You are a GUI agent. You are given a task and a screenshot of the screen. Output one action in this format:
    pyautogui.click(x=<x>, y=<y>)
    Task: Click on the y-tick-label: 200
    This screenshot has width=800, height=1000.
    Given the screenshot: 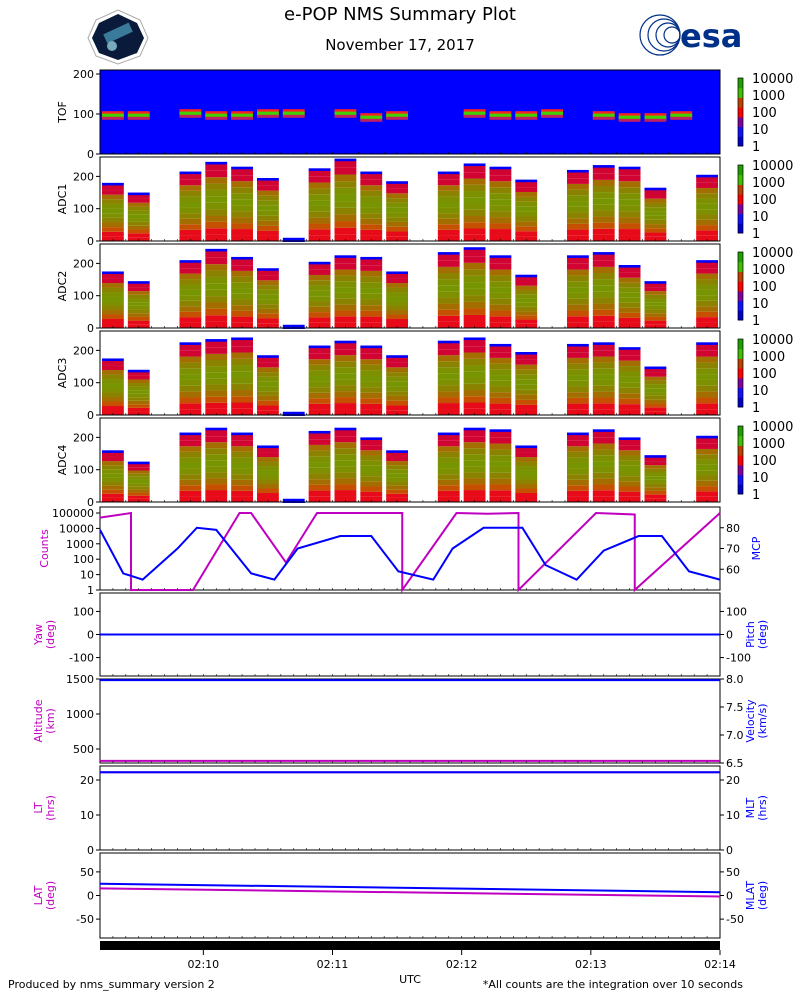 What is the action you would take?
    pyautogui.click(x=83, y=437)
    